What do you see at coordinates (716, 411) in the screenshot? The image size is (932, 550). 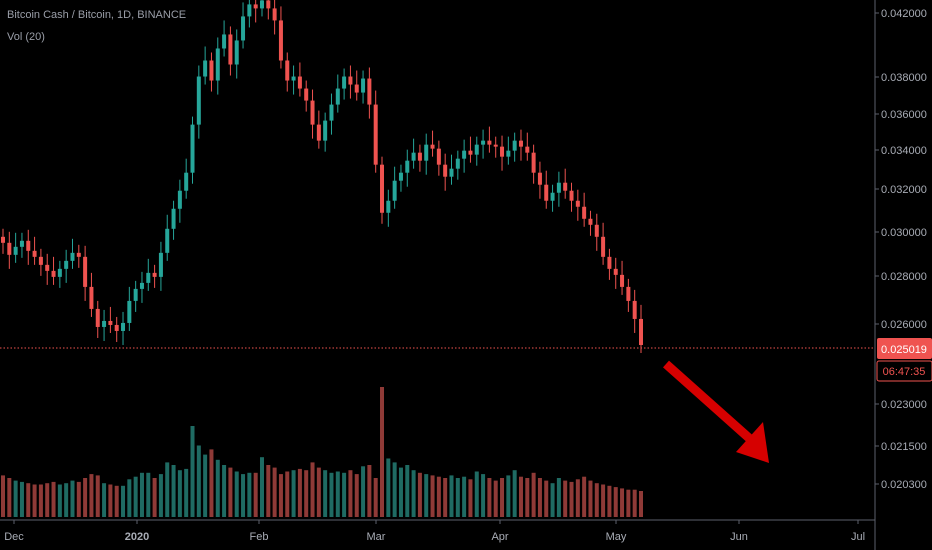 I see `down-arrow-annotation` at bounding box center [716, 411].